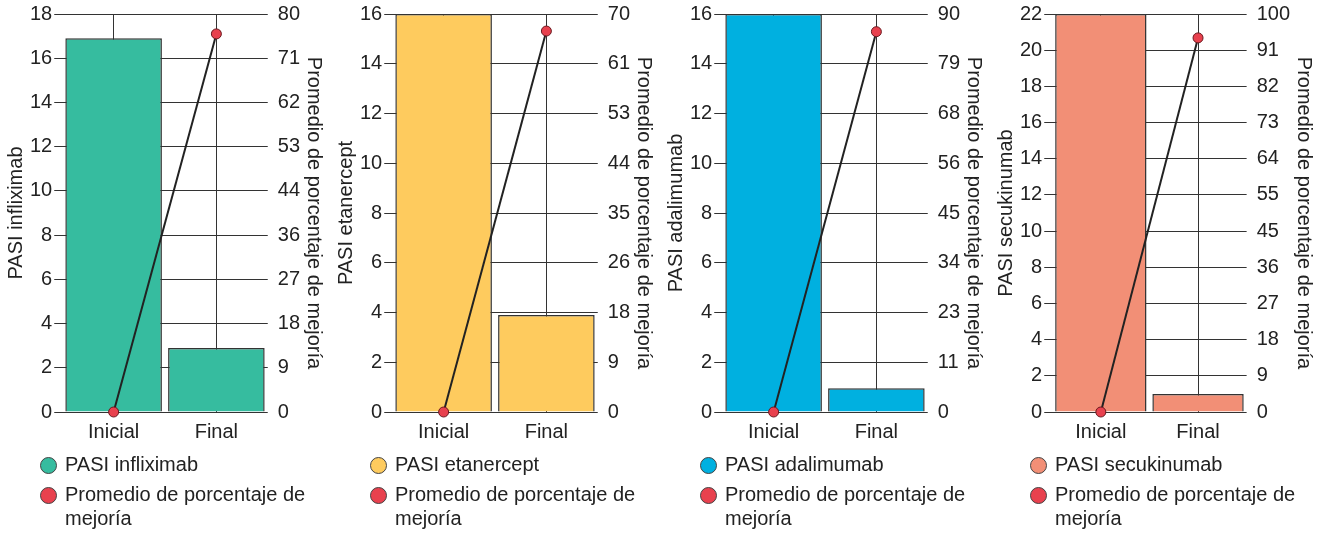 The height and width of the screenshot is (550, 1321). What do you see at coordinates (618, 12) in the screenshot?
I see `y2-tick-label: 70` at bounding box center [618, 12].